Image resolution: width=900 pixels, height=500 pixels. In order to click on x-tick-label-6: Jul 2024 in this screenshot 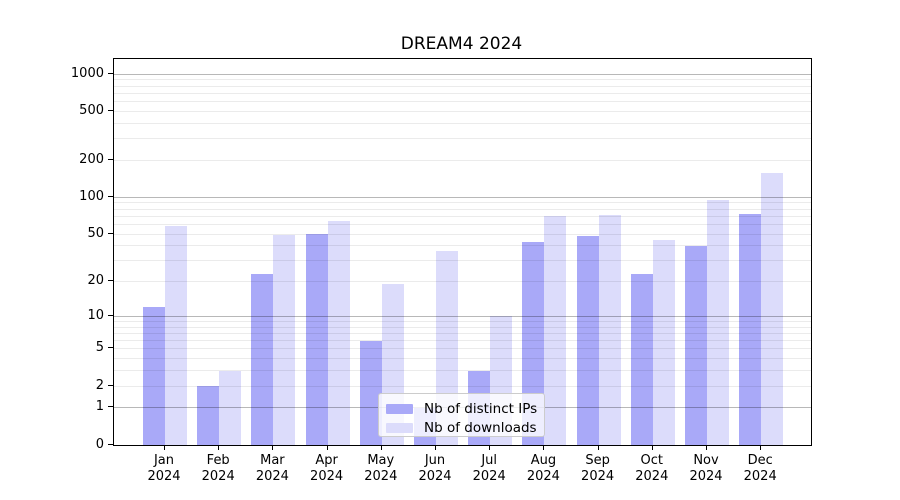, I will do `click(489, 468)`.